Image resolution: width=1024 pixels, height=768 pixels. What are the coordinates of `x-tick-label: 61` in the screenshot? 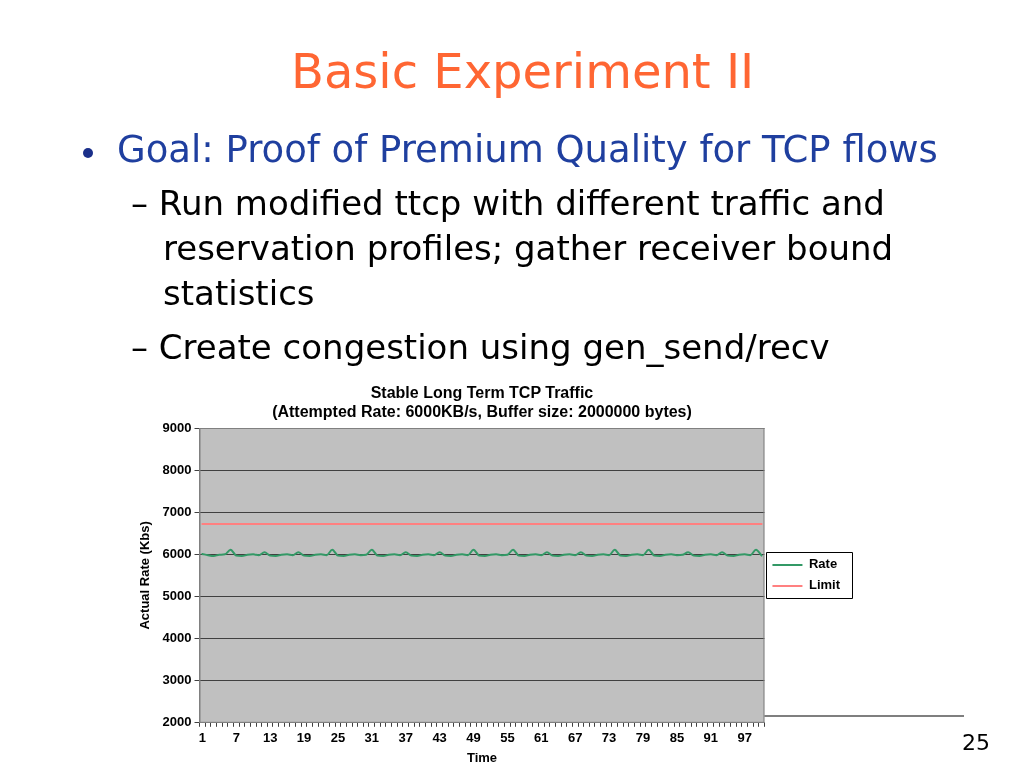 It's located at (541, 738).